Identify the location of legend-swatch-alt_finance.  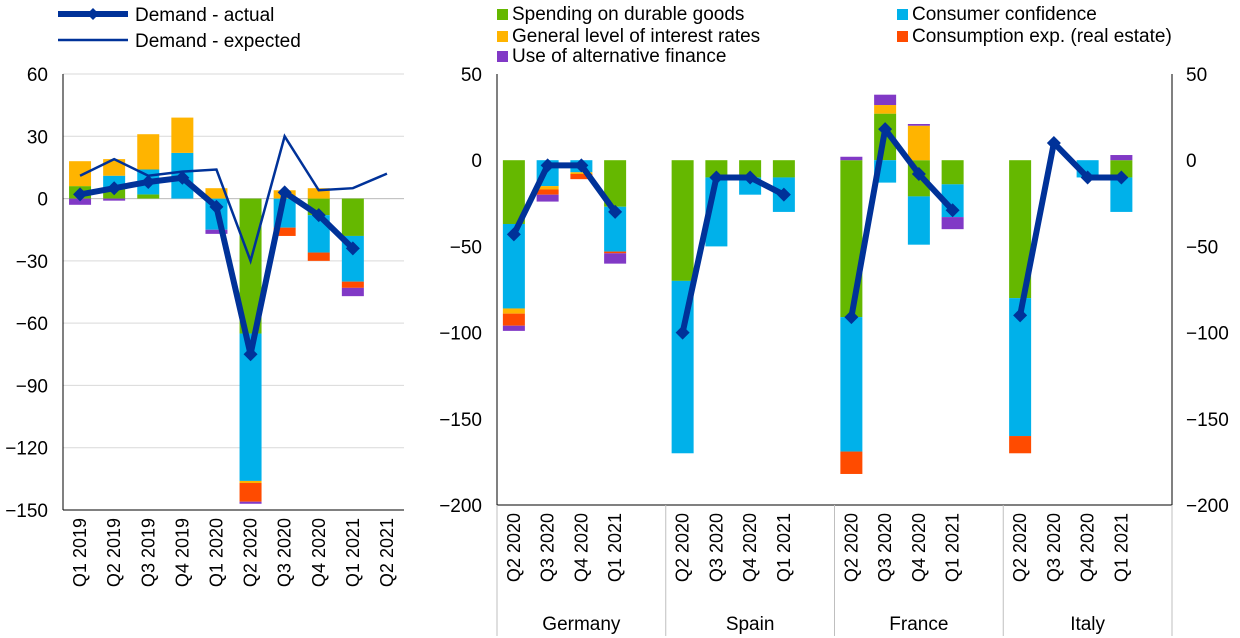
(502, 56).